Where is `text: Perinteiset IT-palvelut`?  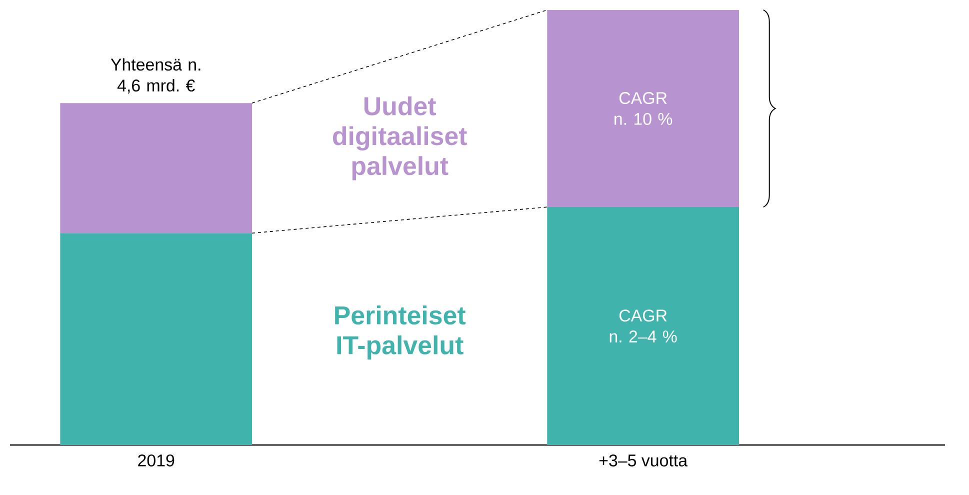
text: Perinteiset IT-palvelut is located at coordinates (400, 333).